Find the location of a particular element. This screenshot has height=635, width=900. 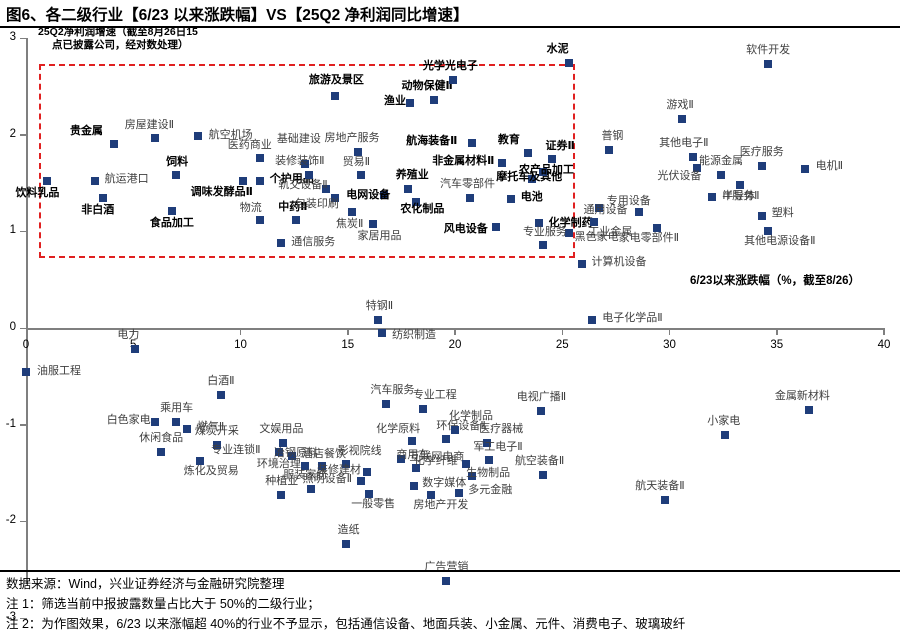

data-point-label: 包装印刷 is located at coordinates (316, 203).